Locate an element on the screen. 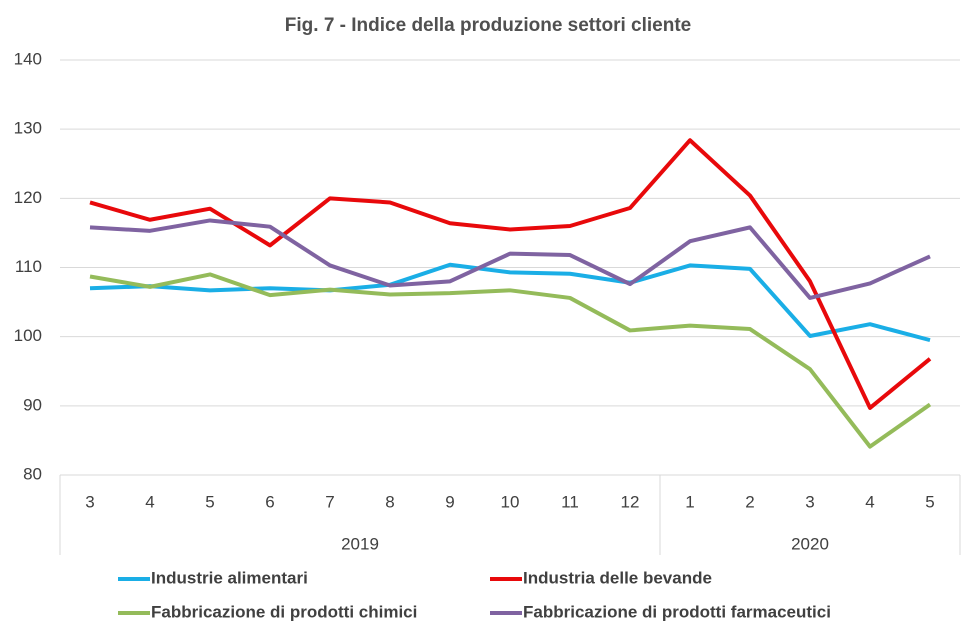 Image resolution: width=975 pixels, height=637 pixels. x-tick-label: 6 is located at coordinates (269, 501).